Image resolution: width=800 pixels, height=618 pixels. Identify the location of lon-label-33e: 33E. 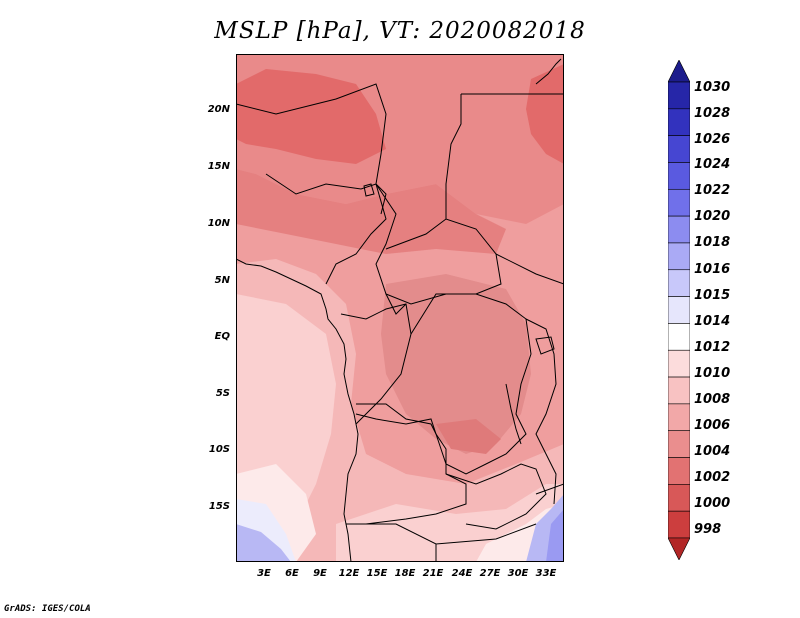
(546, 573).